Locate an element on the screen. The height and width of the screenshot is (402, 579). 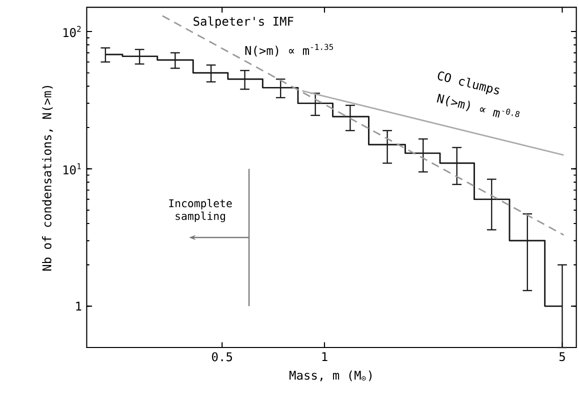
annotation: N(>m) ∝ m$^{-0.8}$ is located at coordinates (478, 106).